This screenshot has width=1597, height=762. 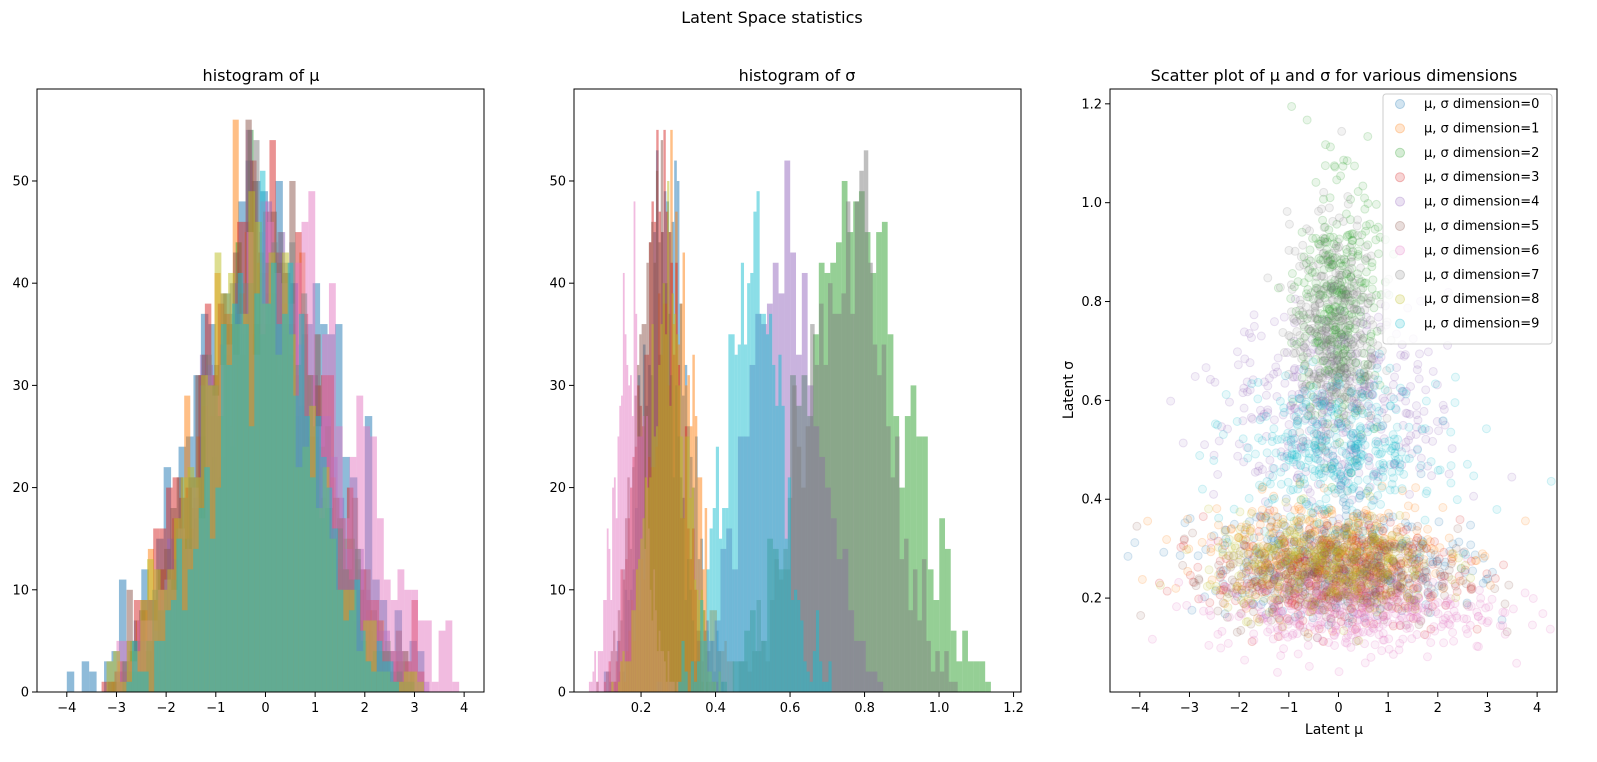 I want to click on legend-label: μ, σ dimension=8, so click(x=1481, y=299).